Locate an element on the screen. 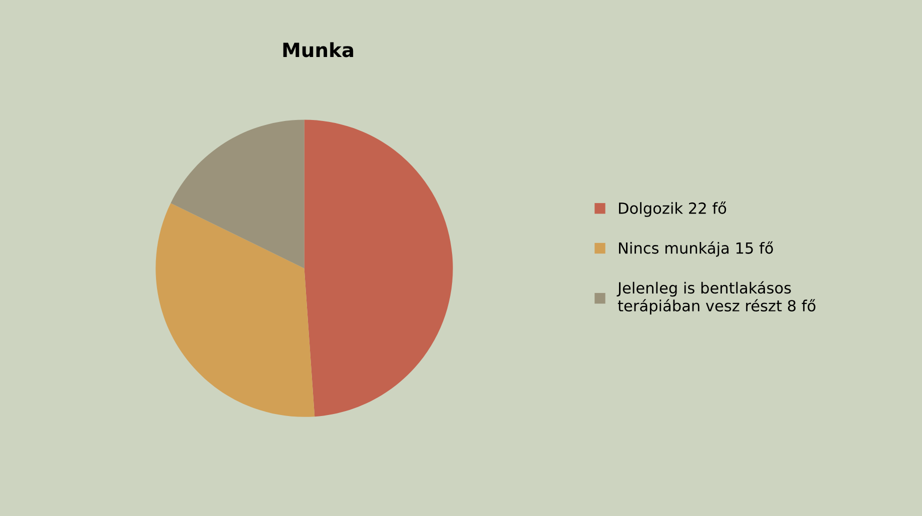 This screenshot has width=922, height=516. chart-title: Munka is located at coordinates (318, 50).